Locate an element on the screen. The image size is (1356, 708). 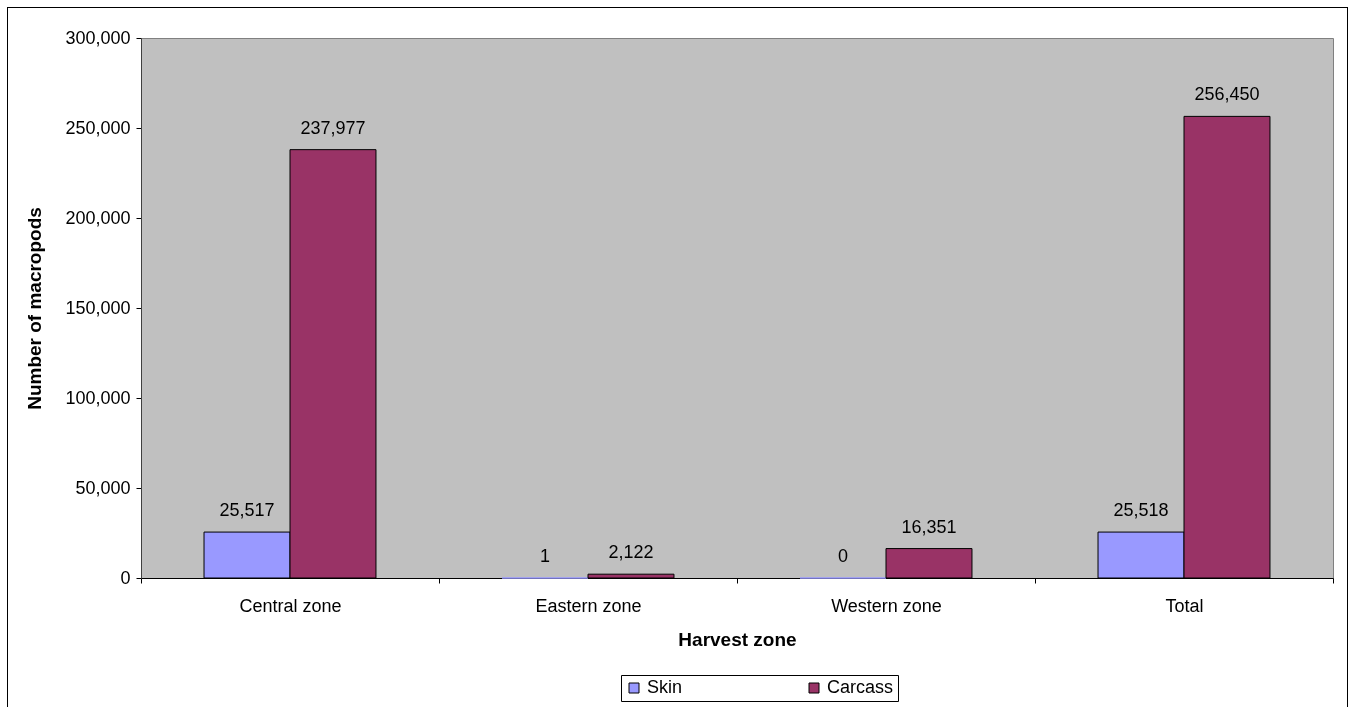
data-label: 237,977 is located at coordinates (333, 127).